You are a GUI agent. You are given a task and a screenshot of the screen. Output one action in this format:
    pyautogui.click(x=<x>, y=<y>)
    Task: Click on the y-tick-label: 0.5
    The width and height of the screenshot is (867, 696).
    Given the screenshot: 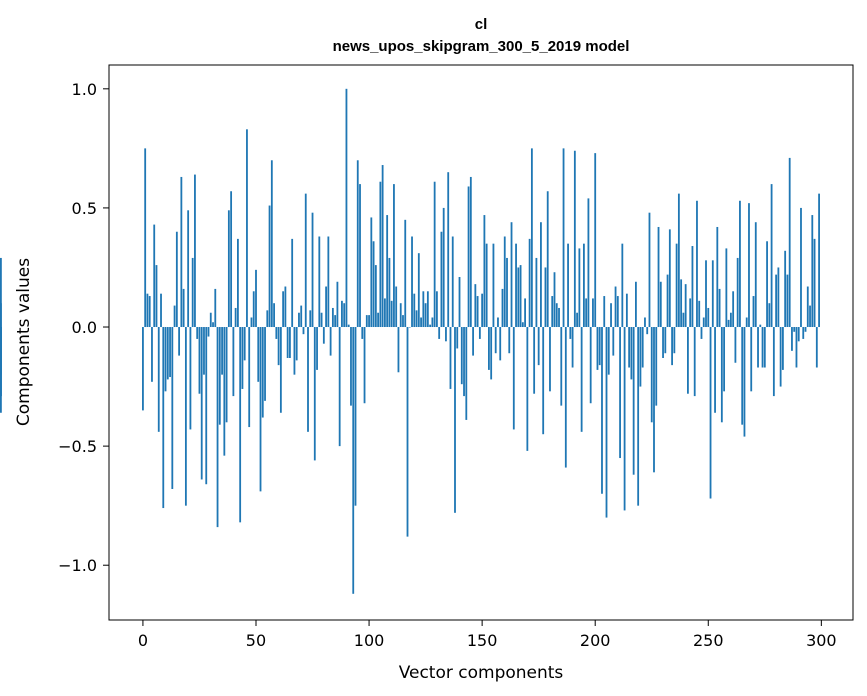 What is the action you would take?
    pyautogui.click(x=84, y=208)
    